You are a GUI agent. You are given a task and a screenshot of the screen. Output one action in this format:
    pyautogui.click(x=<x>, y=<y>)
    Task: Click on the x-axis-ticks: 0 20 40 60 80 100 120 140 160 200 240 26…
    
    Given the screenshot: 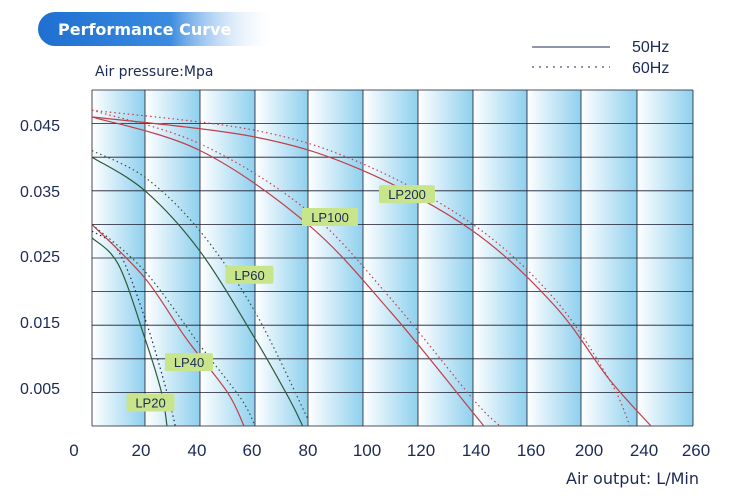 What is the action you would take?
    pyautogui.click(x=389, y=450)
    